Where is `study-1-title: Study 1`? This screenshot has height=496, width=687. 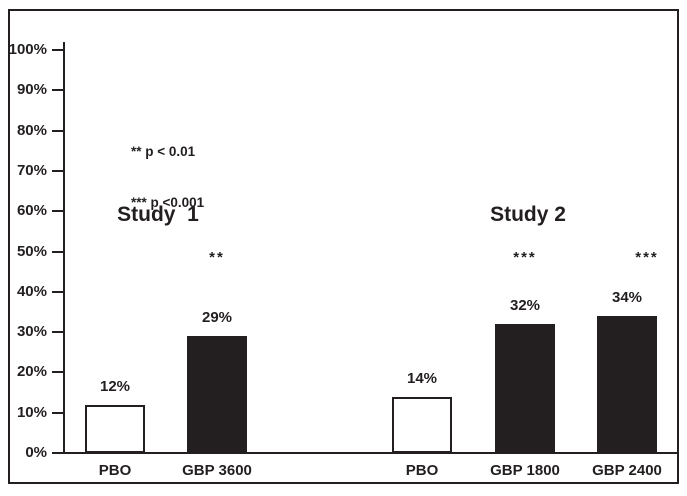
study-1-title: Study 1 is located at coordinates (158, 214).